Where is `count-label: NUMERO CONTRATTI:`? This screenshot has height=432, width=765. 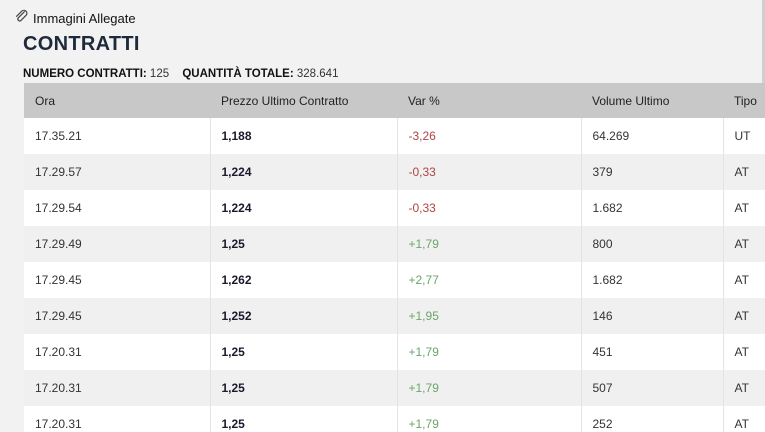 count-label: NUMERO CONTRATTI: is located at coordinates (85, 74).